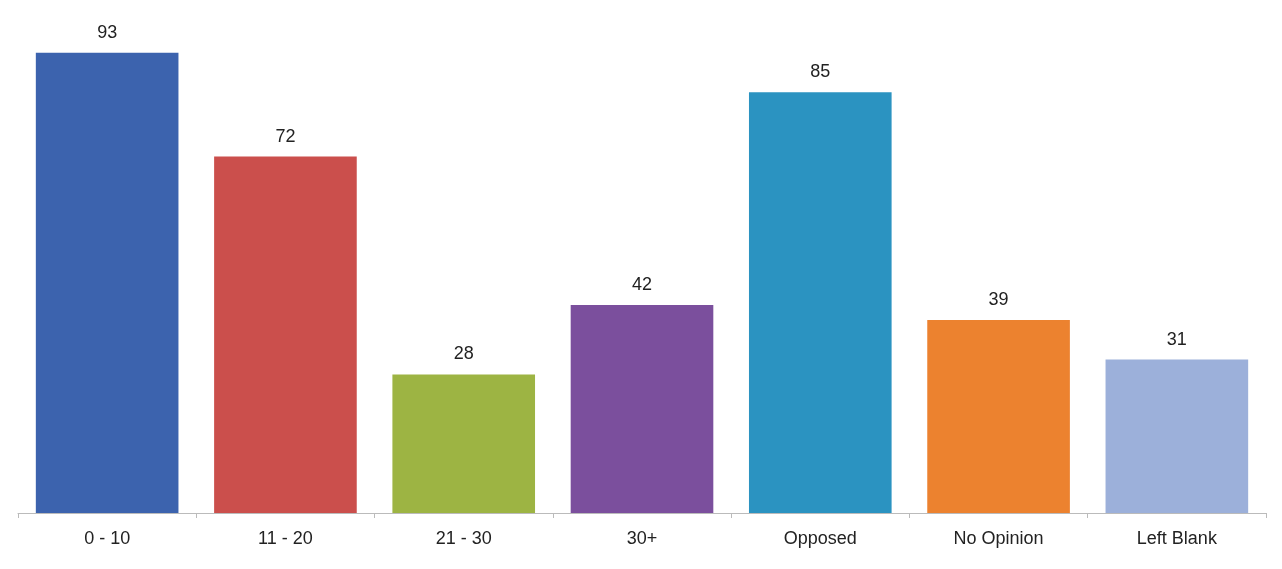 The width and height of the screenshot is (1282, 569). I want to click on x-tick-label: No Opinion, so click(998, 538).